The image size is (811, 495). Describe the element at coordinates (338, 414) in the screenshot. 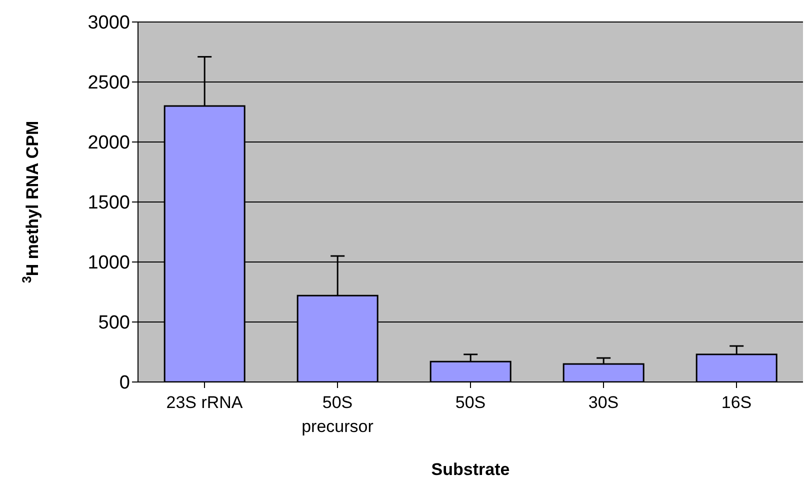

I see `x-tick-label: 50S precursor` at that location.